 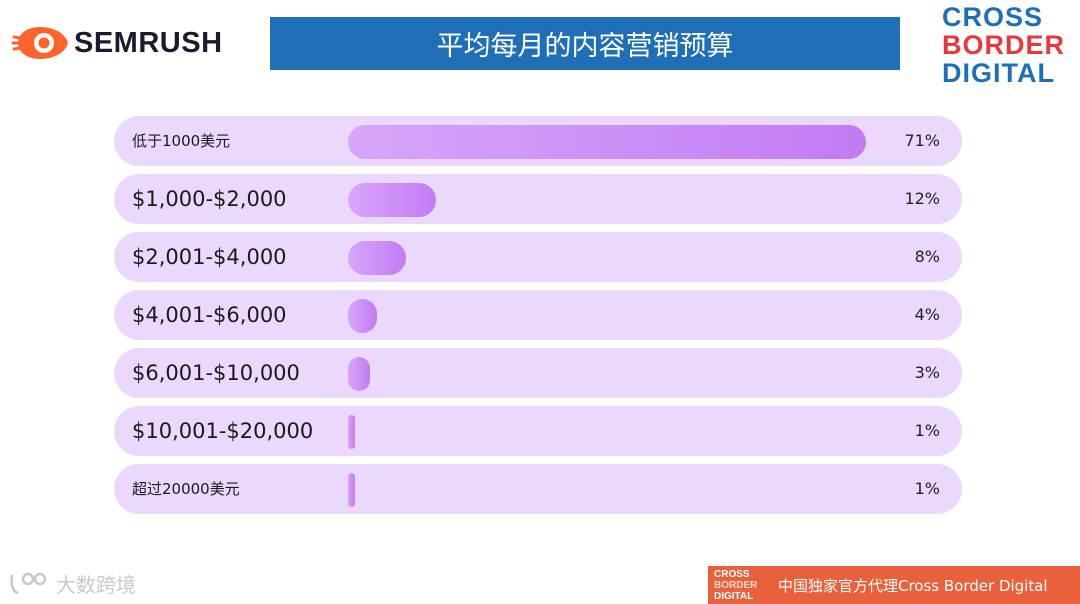 I want to click on category-label: $2,001-$4,000, so click(x=209, y=257).